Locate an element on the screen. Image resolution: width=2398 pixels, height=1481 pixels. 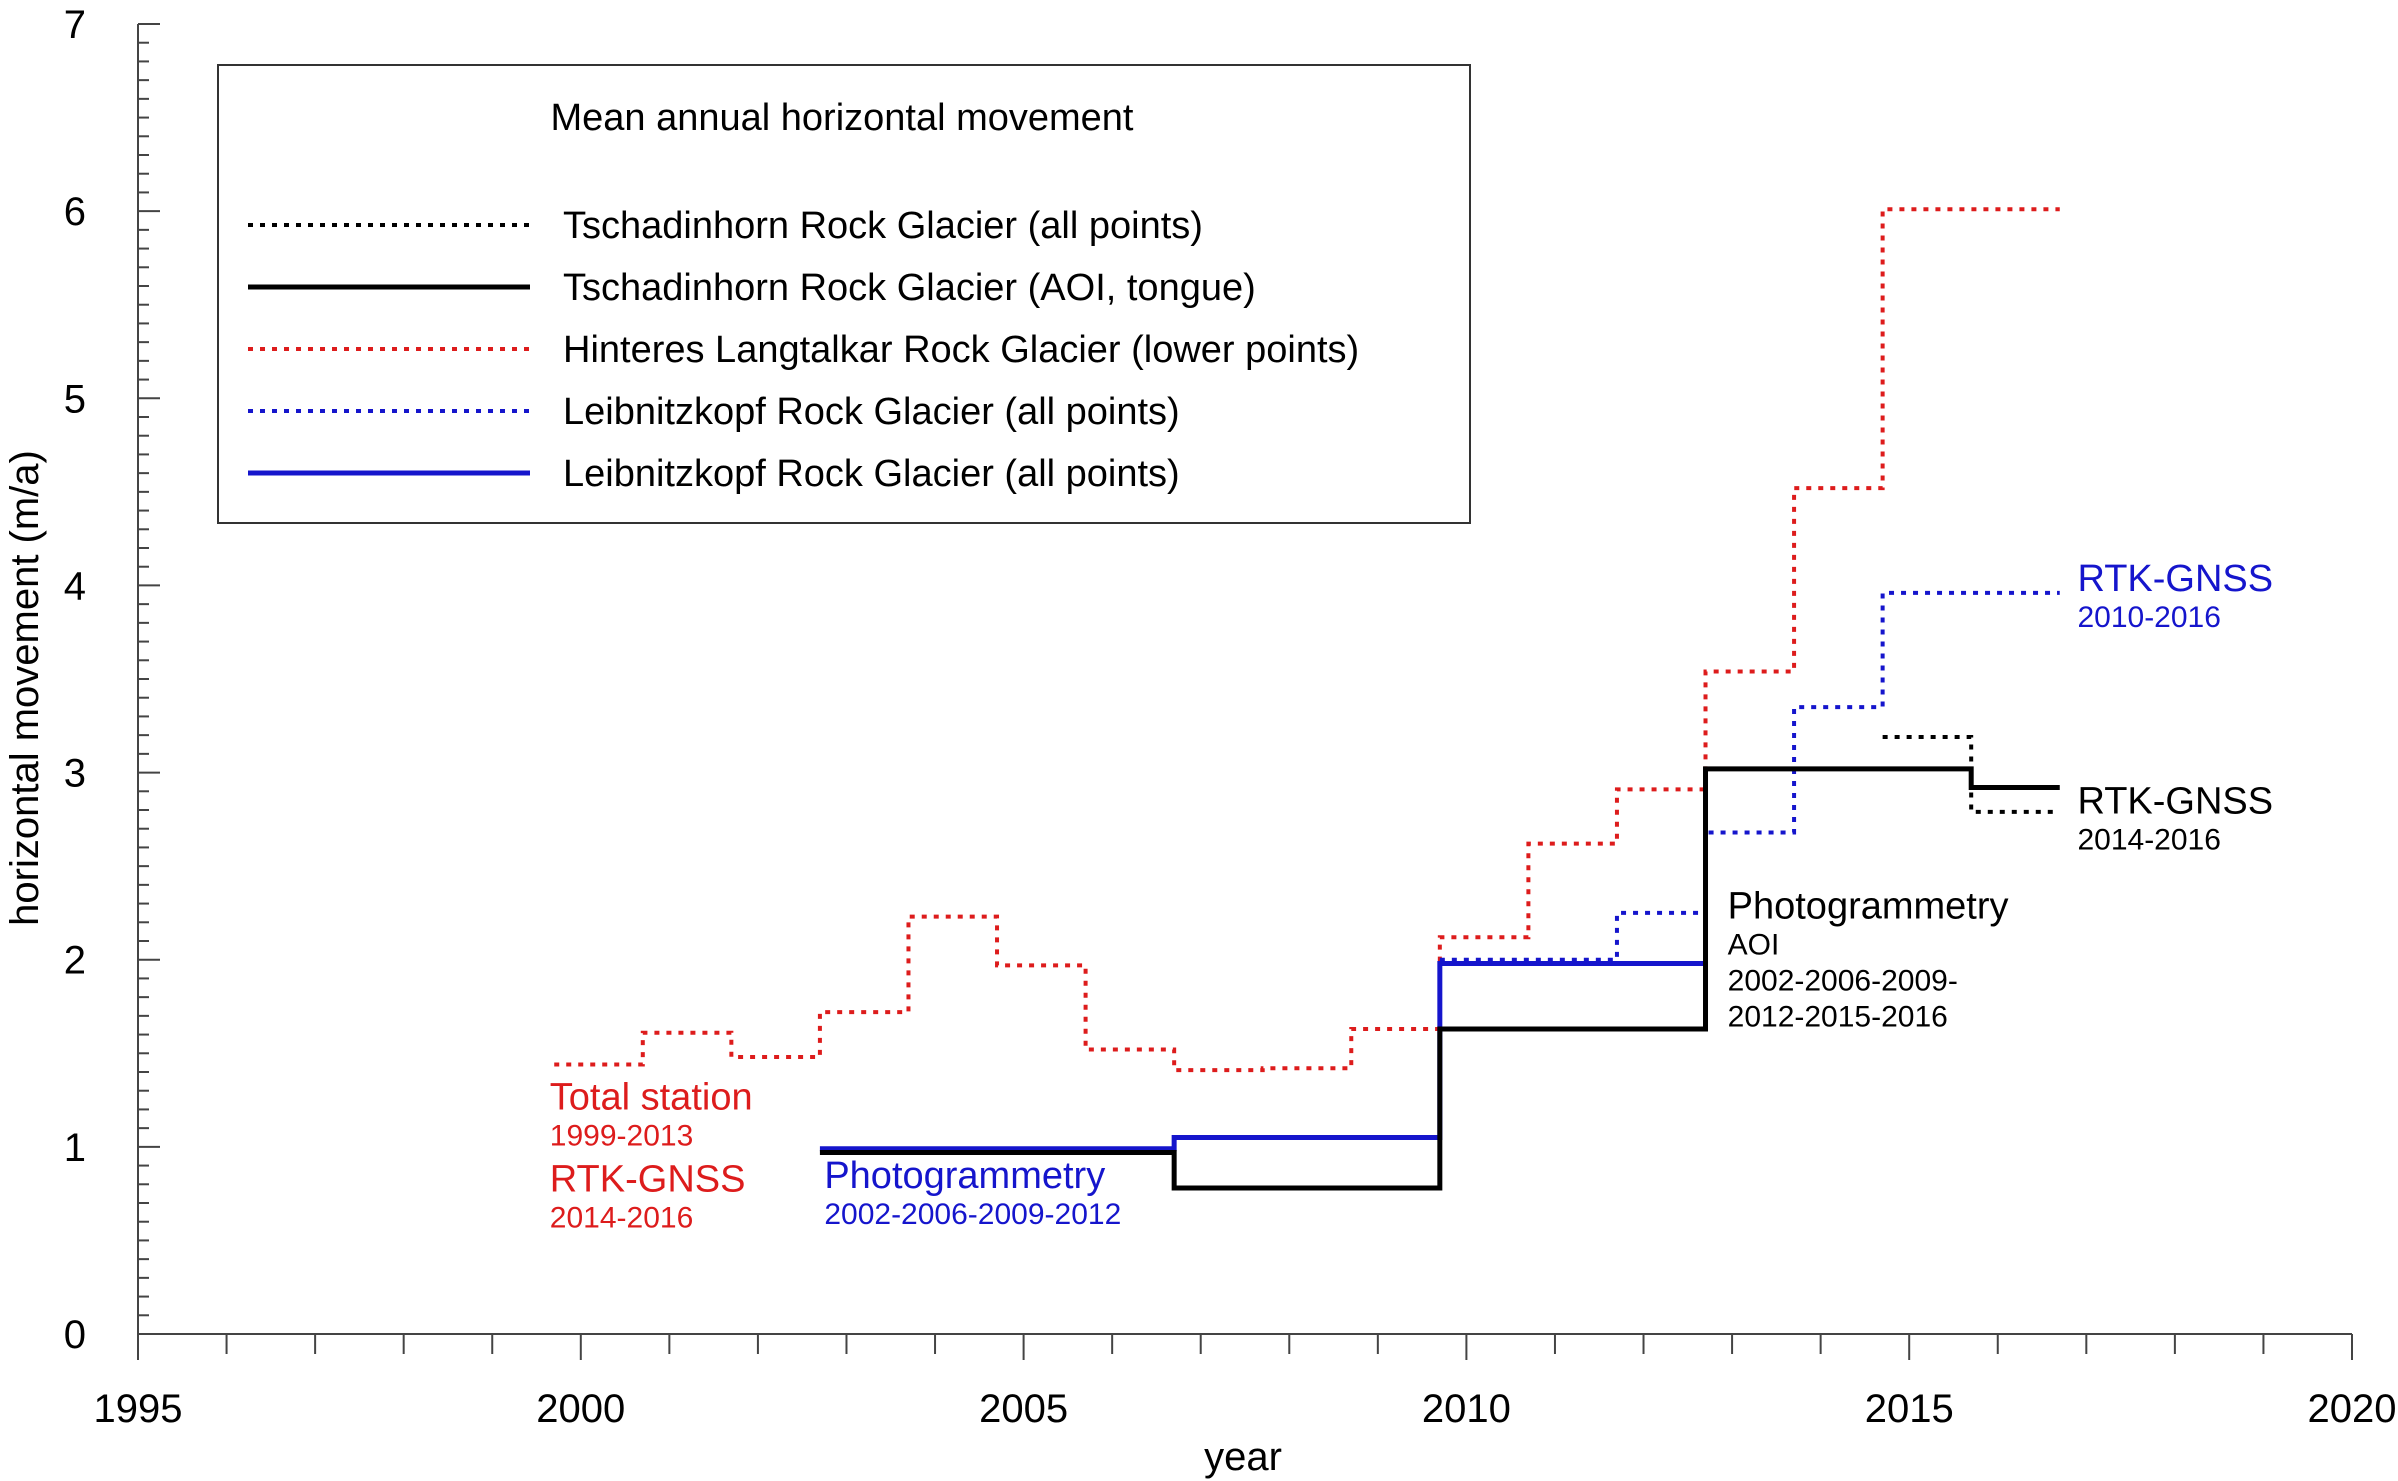
x-axis-title: year is located at coordinates (1243, 1457).